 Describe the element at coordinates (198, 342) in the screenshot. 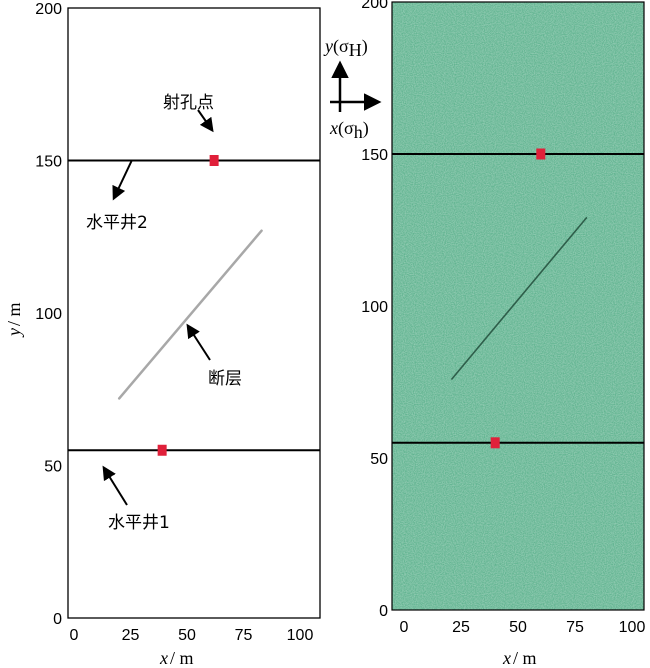

I see `fault-arrow` at that location.